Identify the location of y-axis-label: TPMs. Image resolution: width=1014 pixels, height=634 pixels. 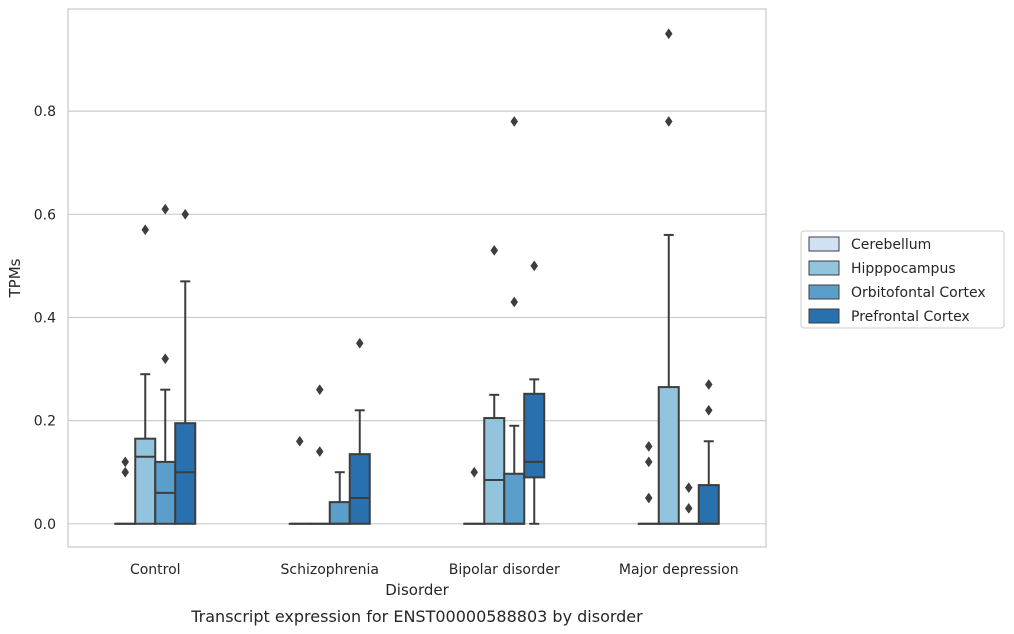
(15, 278).